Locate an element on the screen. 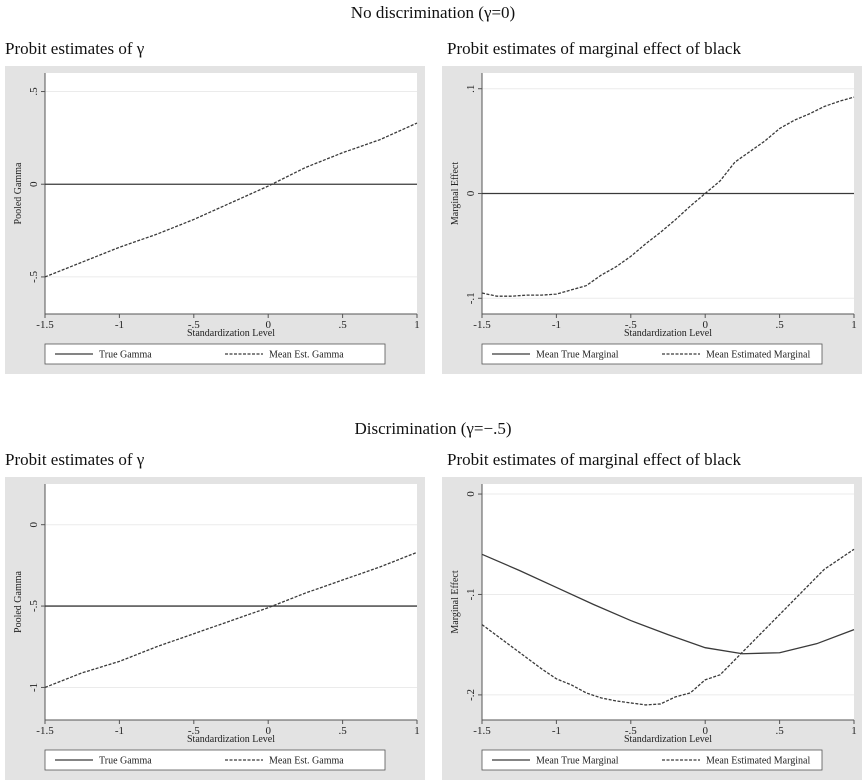  y-tick-label-0: -.1 is located at coordinates (471, 298).